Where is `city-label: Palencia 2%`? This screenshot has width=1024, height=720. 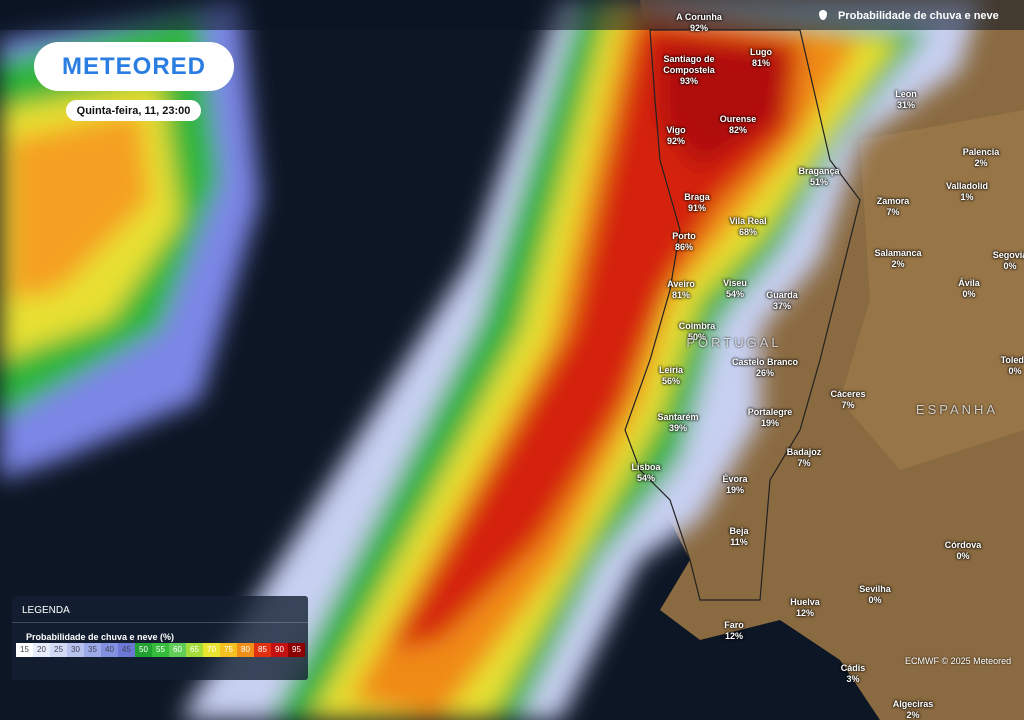 city-label: Palencia 2% is located at coordinates (981, 158).